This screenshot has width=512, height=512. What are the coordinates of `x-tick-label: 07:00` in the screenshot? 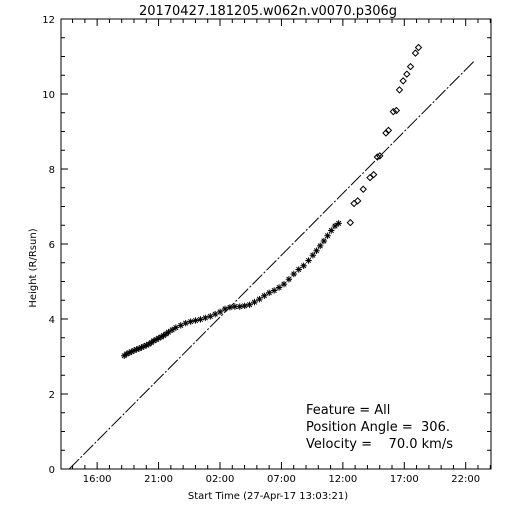 It's located at (281, 479).